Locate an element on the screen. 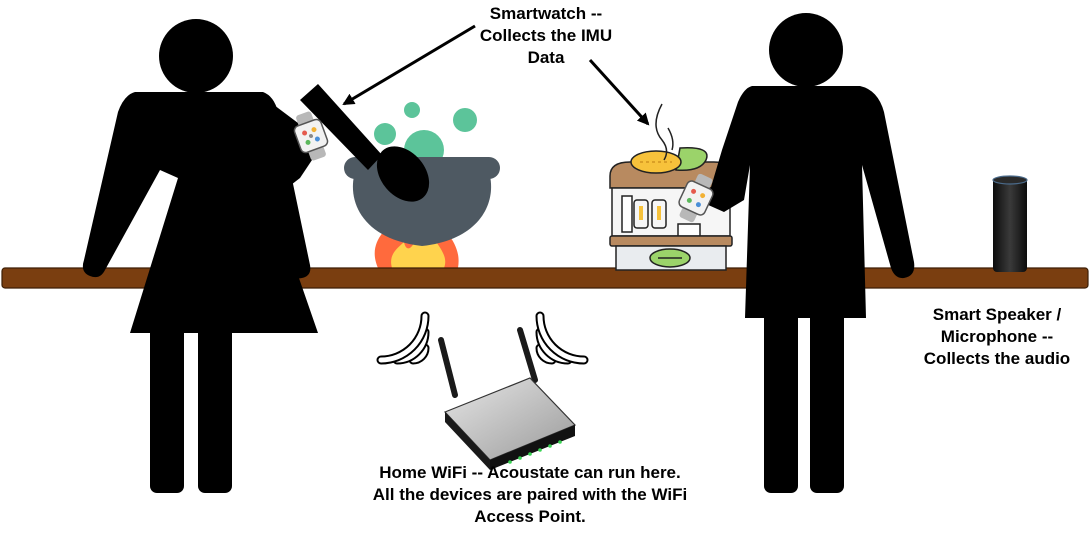 The width and height of the screenshot is (1091, 542). smartwatch-label: Smartwatch -- Collects the IMU Data is located at coordinates (546, 35).